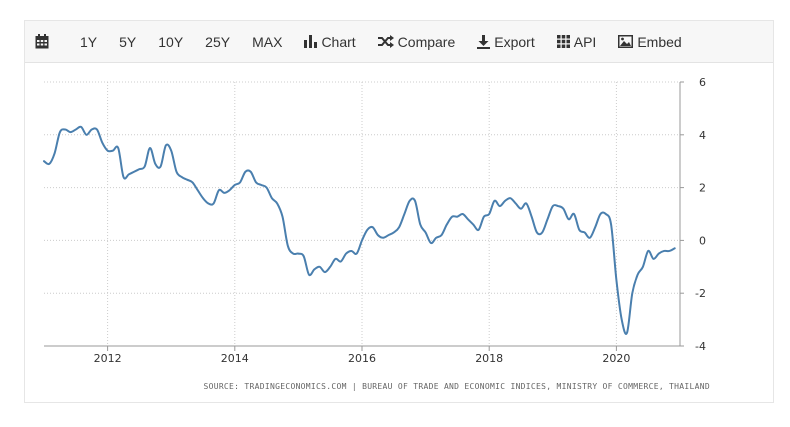 The image size is (790, 427). I want to click on x-tick-label: 2014, so click(235, 358).